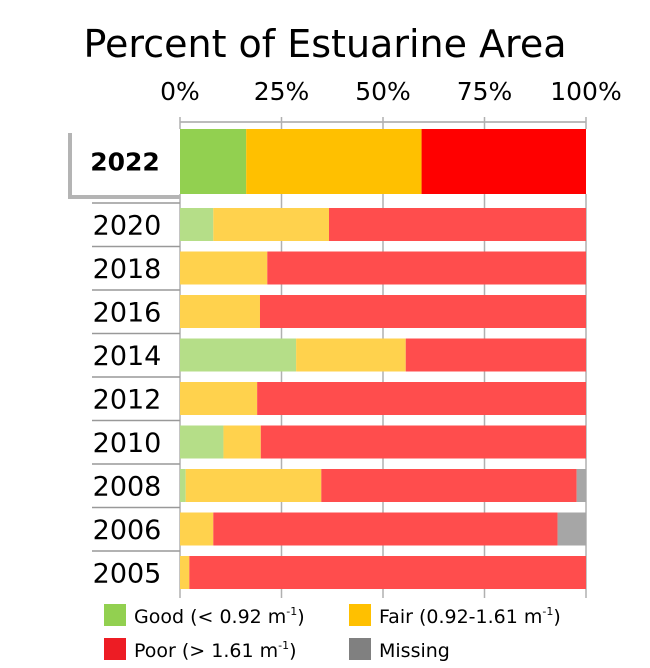 This screenshot has width=650, height=668. I want to click on legend-label: Poor (> 1.61 m-1), so click(215, 650).